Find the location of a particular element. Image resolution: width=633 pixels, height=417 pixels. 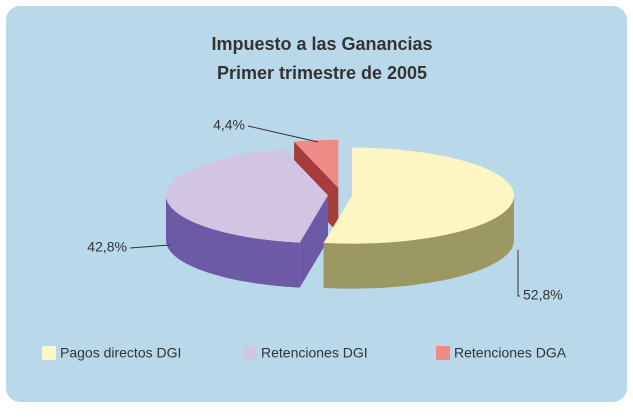

data-label: 4,4% is located at coordinates (229, 125).